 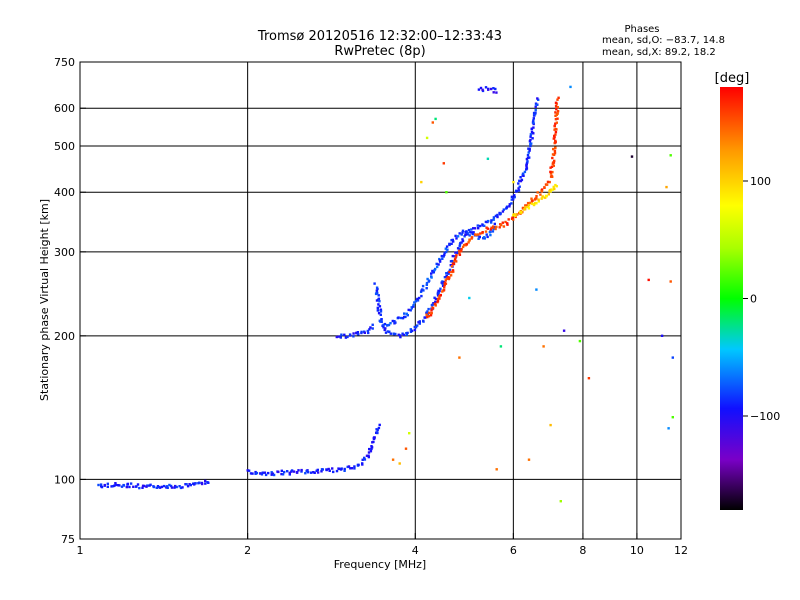 I want to click on colorbar-label: [deg], so click(x=732, y=78).